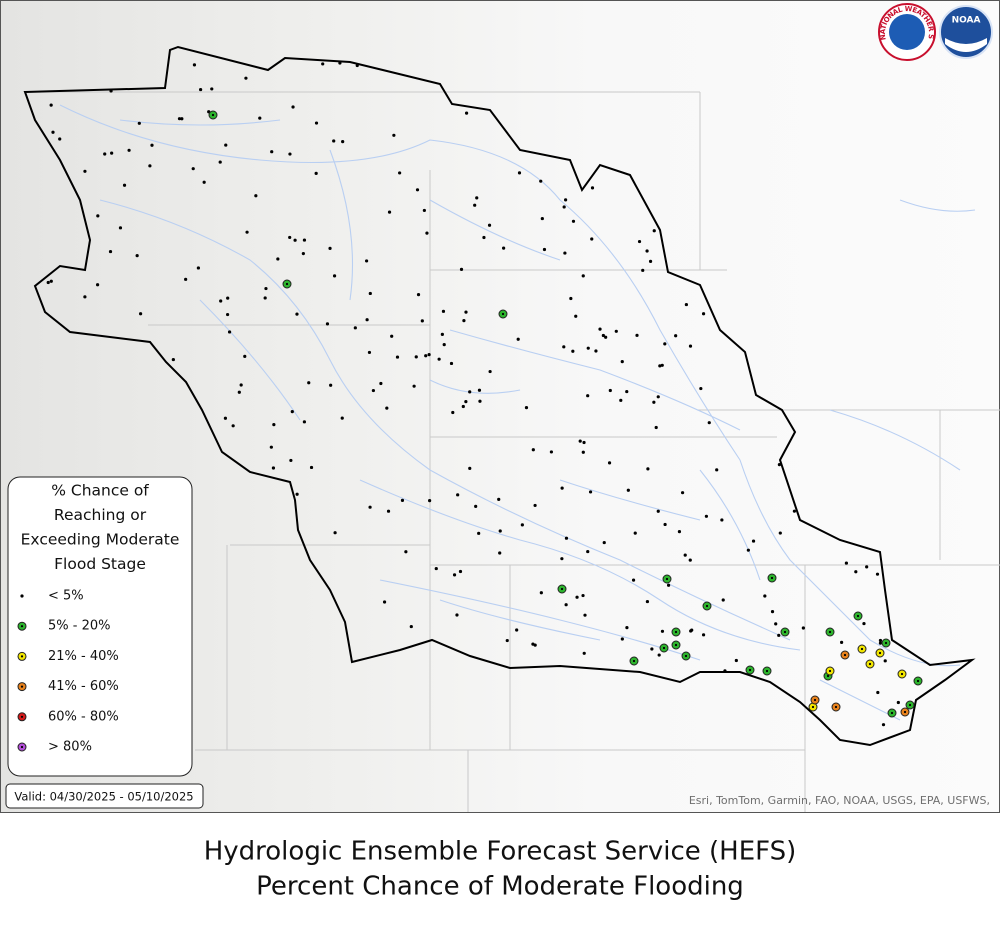 The height and width of the screenshot is (941, 1000). What do you see at coordinates (70, 747) in the screenshot?
I see `legend-label: > 80%` at bounding box center [70, 747].